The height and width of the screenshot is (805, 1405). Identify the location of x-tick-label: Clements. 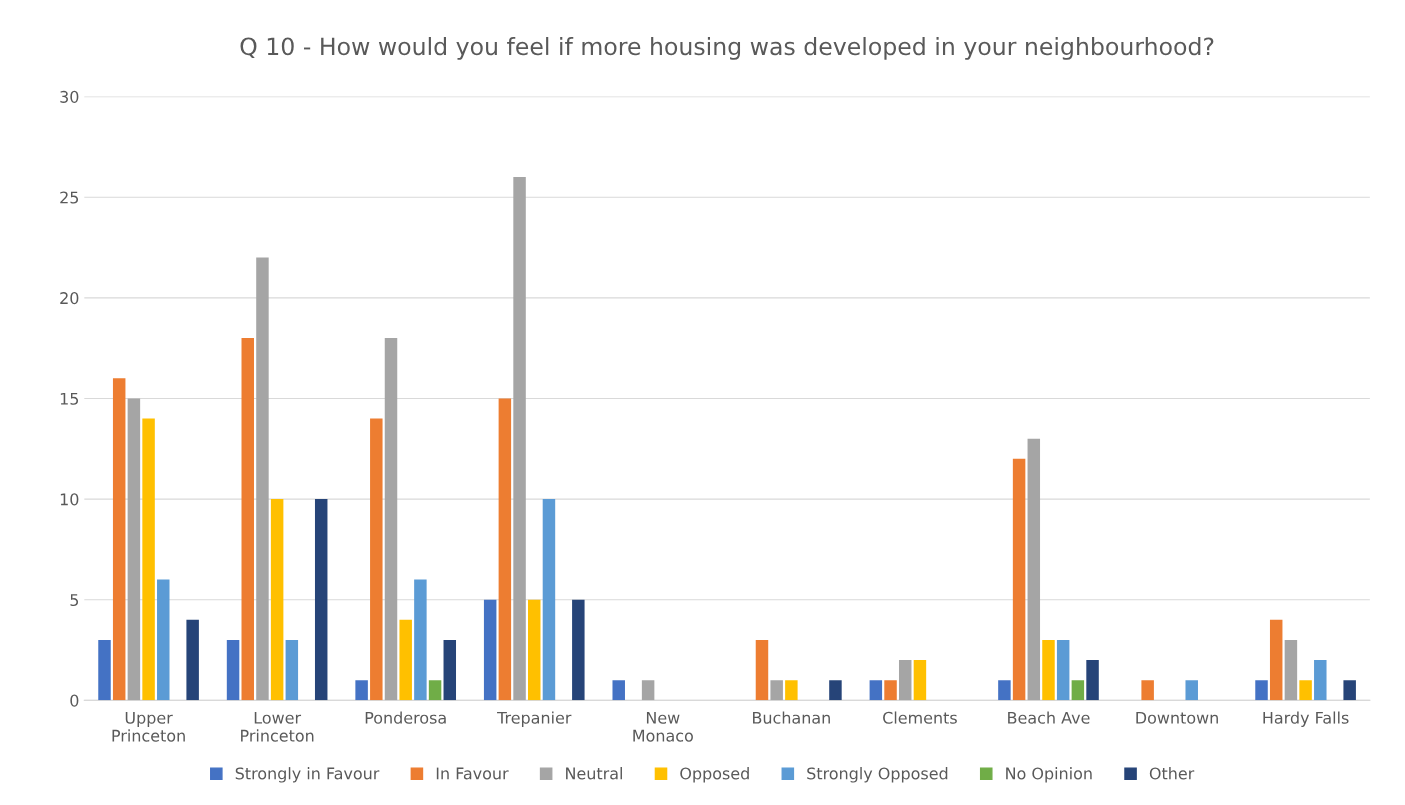
(920, 717).